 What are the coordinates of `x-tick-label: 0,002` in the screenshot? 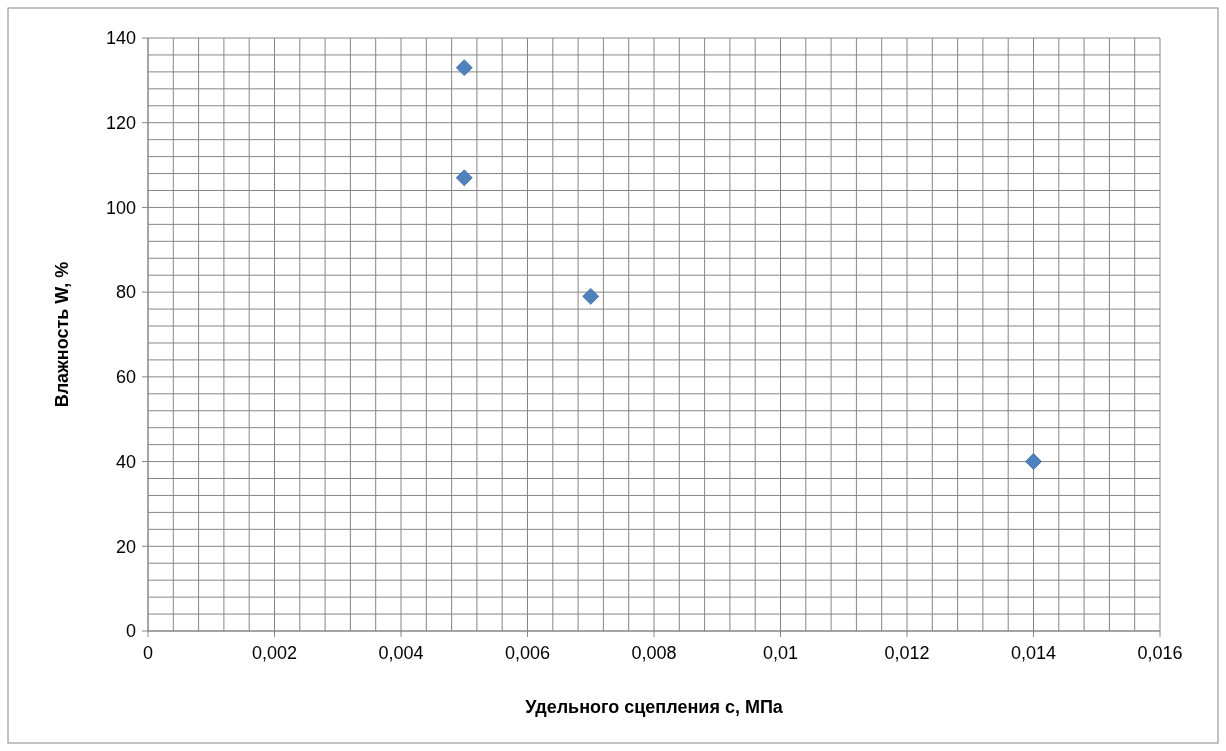 It's located at (274, 653).